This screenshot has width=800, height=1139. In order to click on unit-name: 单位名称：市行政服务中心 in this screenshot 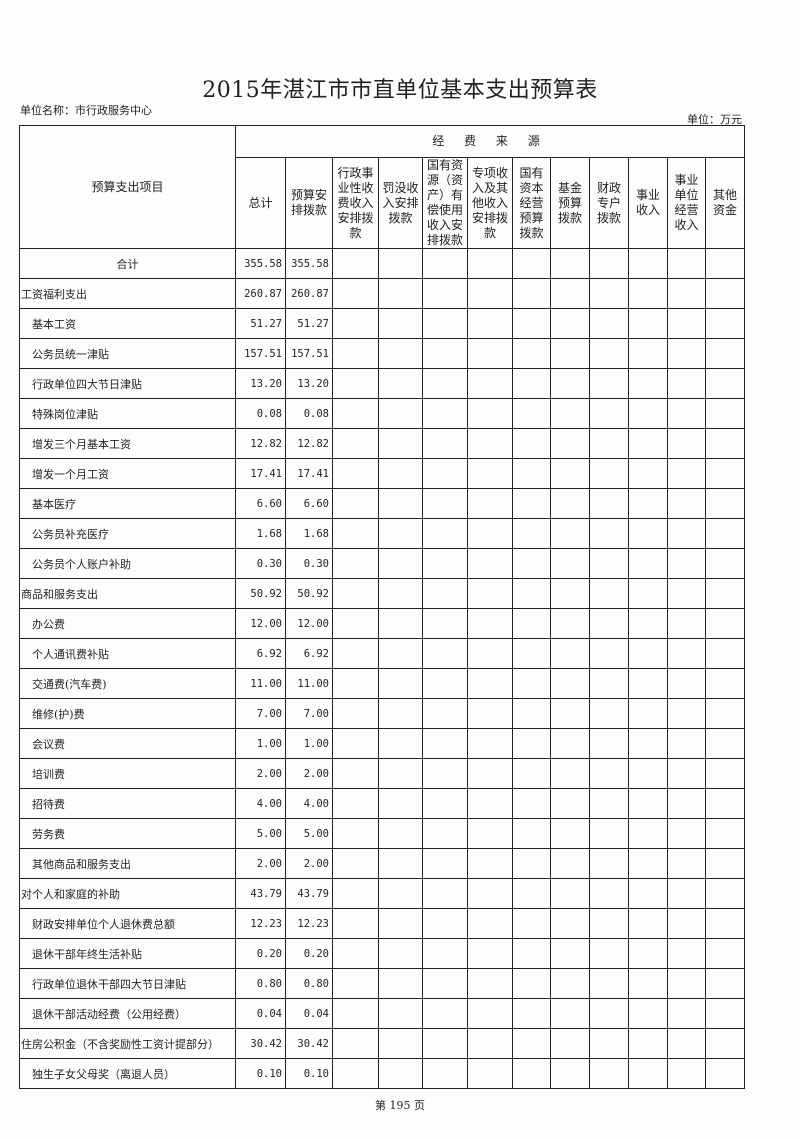, I will do `click(86, 110)`.